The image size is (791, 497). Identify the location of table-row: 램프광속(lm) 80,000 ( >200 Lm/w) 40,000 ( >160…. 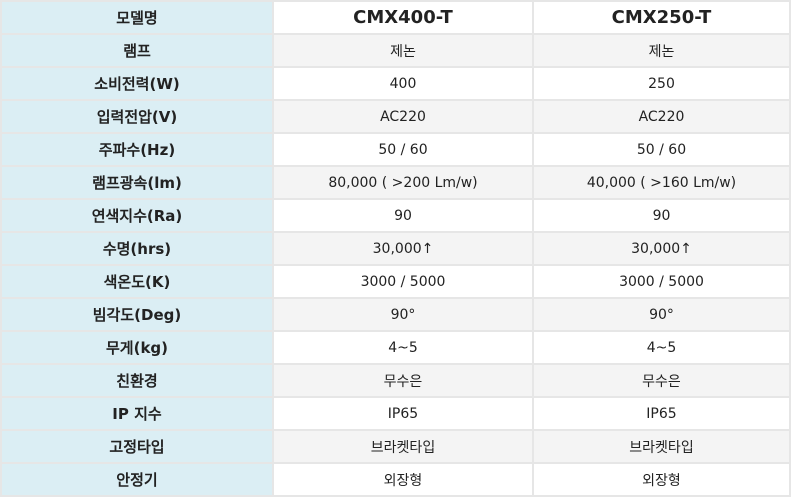
(395, 182).